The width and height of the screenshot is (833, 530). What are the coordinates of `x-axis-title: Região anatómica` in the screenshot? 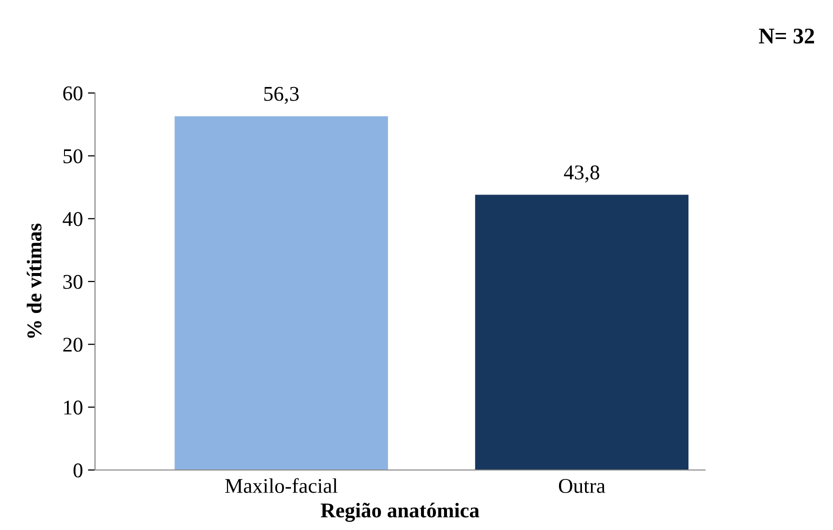 It's located at (400, 512).